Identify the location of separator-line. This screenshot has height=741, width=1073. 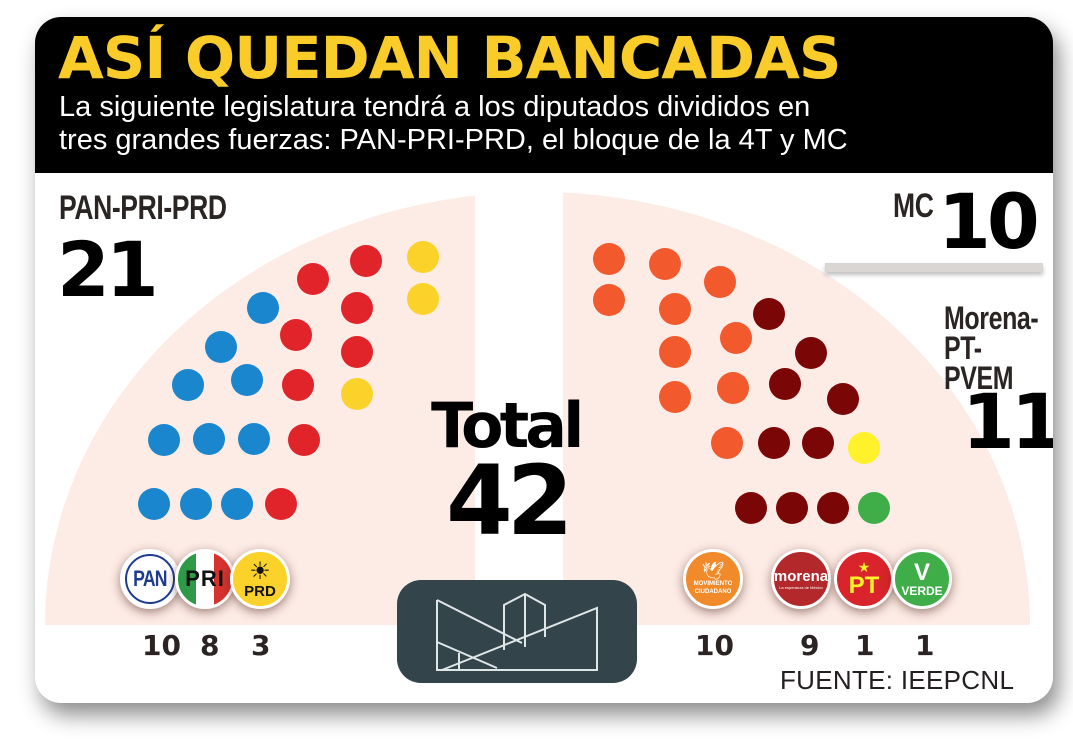
(934, 267).